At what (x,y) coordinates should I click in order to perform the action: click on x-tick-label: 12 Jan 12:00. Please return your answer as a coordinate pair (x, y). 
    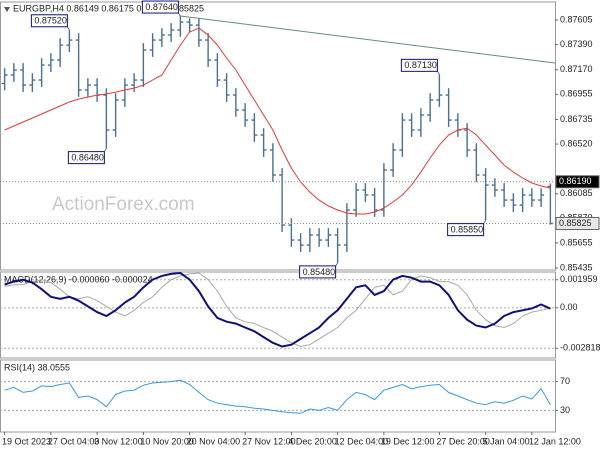
    Looking at the image, I should click on (555, 441).